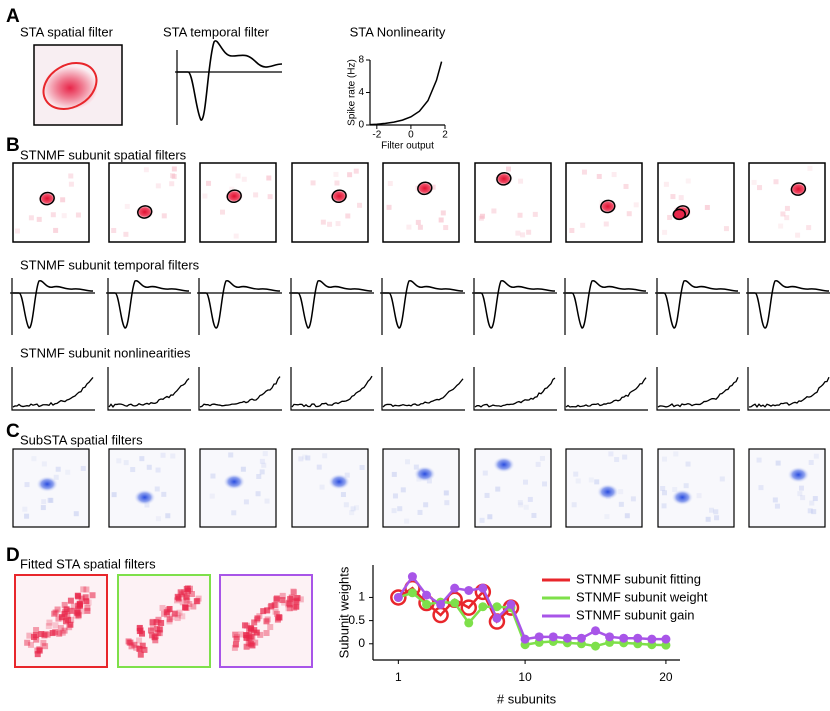 This screenshot has width=830, height=711. I want to click on temporal-filter, so click(149, 304).